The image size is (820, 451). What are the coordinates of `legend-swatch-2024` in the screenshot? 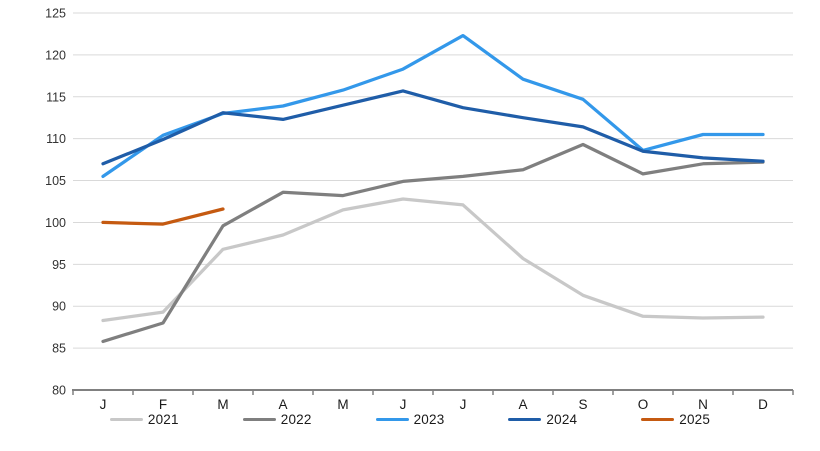 It's located at (525, 419).